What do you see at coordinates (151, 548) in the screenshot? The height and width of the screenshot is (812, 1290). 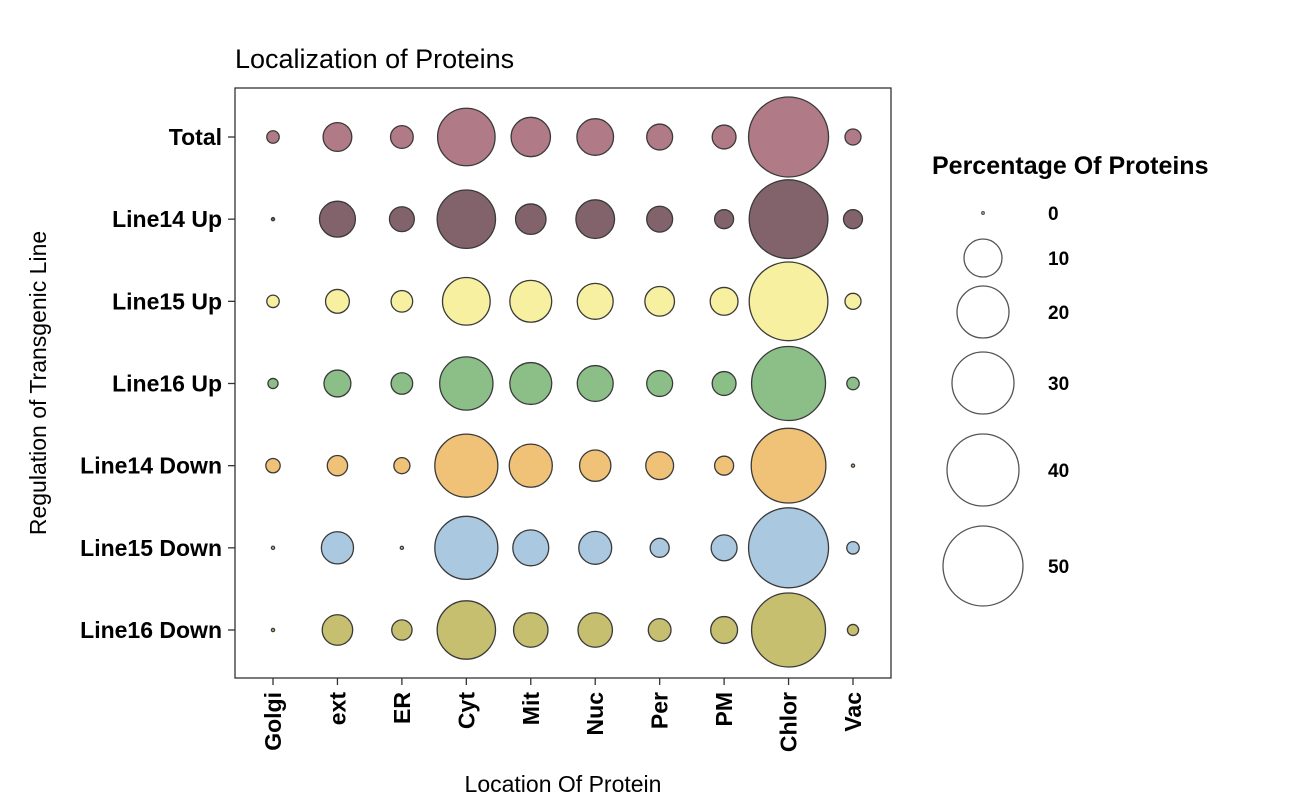 I see `y-tick-label-line15-down: Line15 Down` at bounding box center [151, 548].